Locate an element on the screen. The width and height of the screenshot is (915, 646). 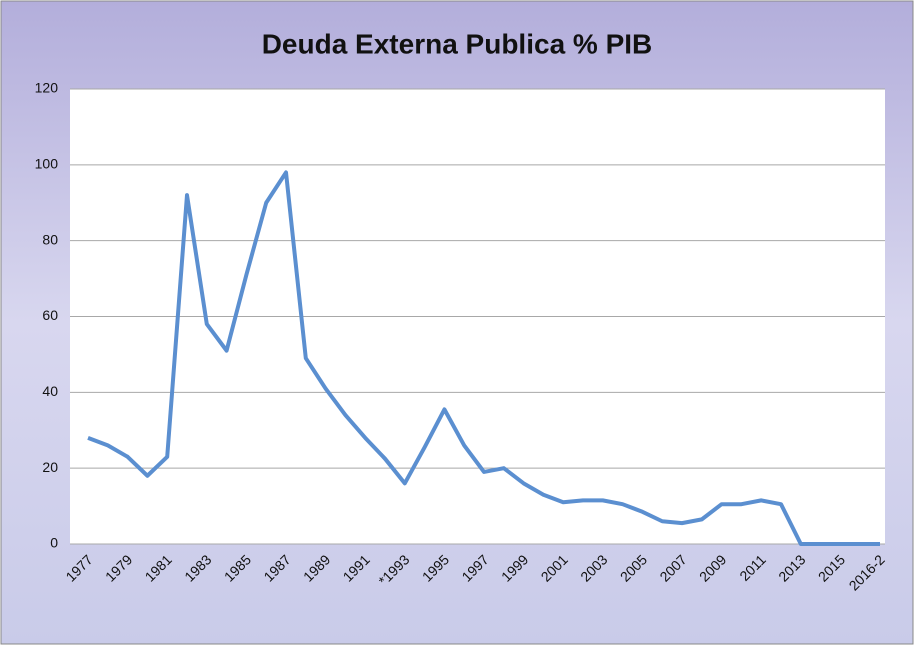
chart-title: Deuda Externa Publica % PIB is located at coordinates (457, 43).